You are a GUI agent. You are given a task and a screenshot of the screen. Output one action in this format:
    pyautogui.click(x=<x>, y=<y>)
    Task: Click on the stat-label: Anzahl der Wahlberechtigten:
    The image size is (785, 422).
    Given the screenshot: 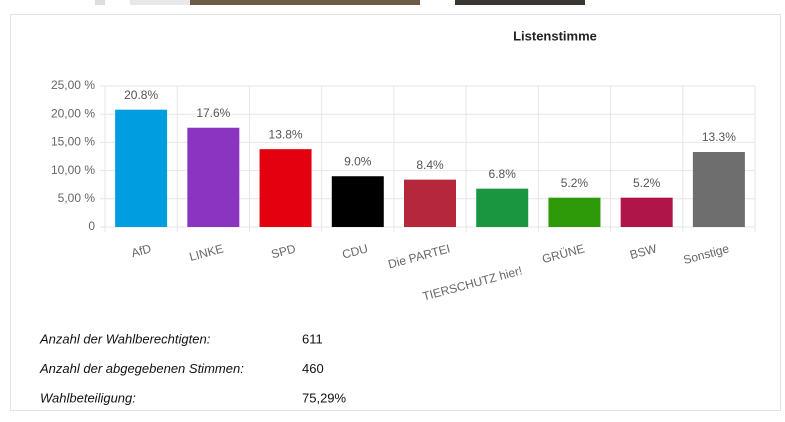 What is the action you would take?
    pyautogui.click(x=125, y=338)
    